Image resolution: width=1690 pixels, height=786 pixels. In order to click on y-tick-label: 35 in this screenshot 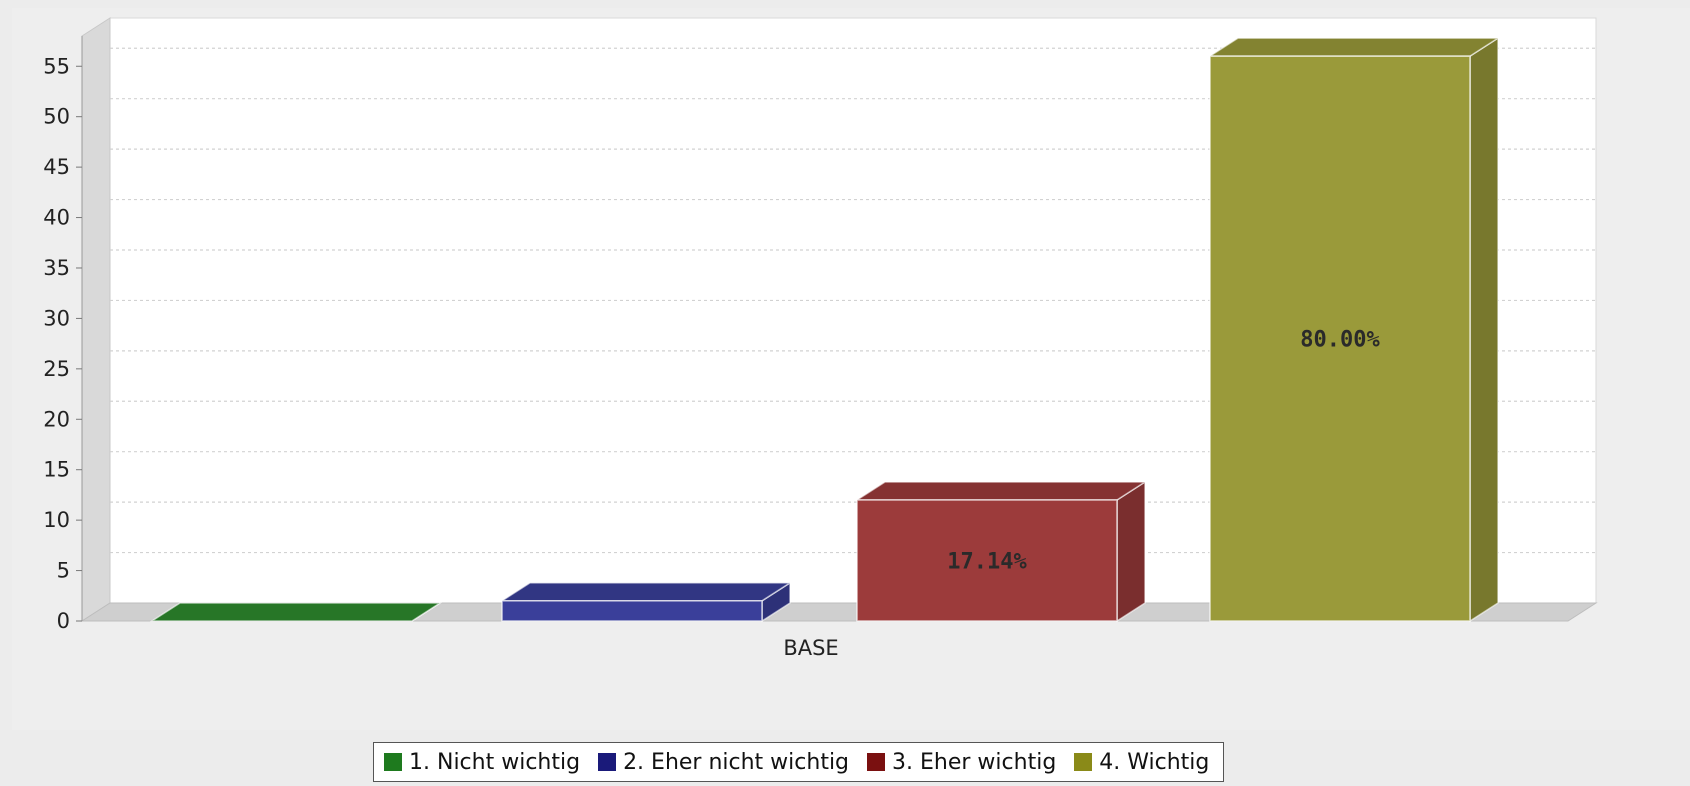, I will do `click(56, 268)`.